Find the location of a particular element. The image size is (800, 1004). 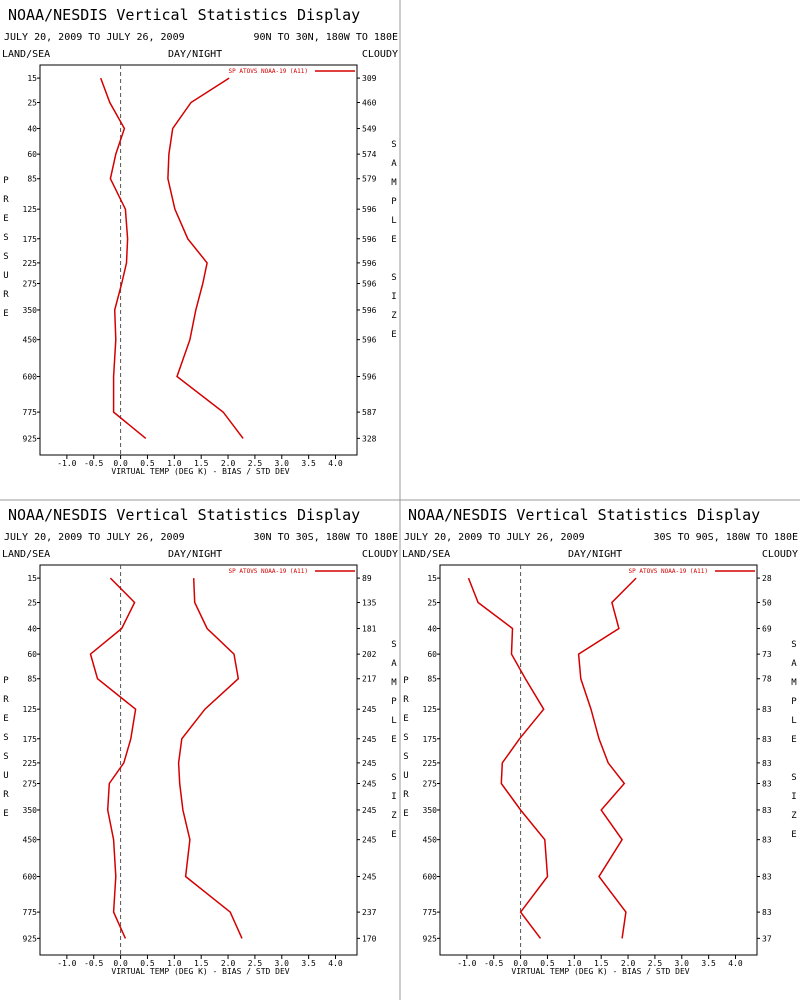

sample-size-label: 181 is located at coordinates (369, 629).